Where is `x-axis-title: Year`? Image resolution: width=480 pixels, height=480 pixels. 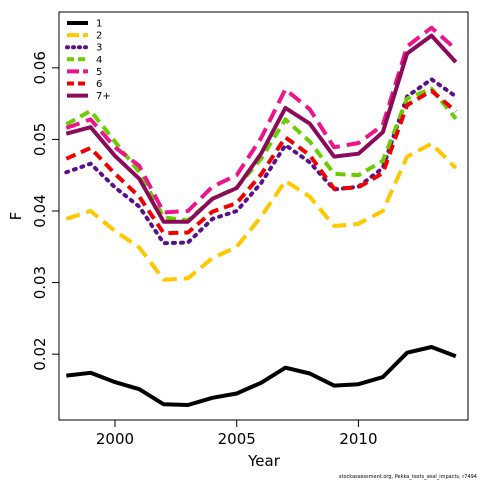 x-axis-title: Year is located at coordinates (264, 461).